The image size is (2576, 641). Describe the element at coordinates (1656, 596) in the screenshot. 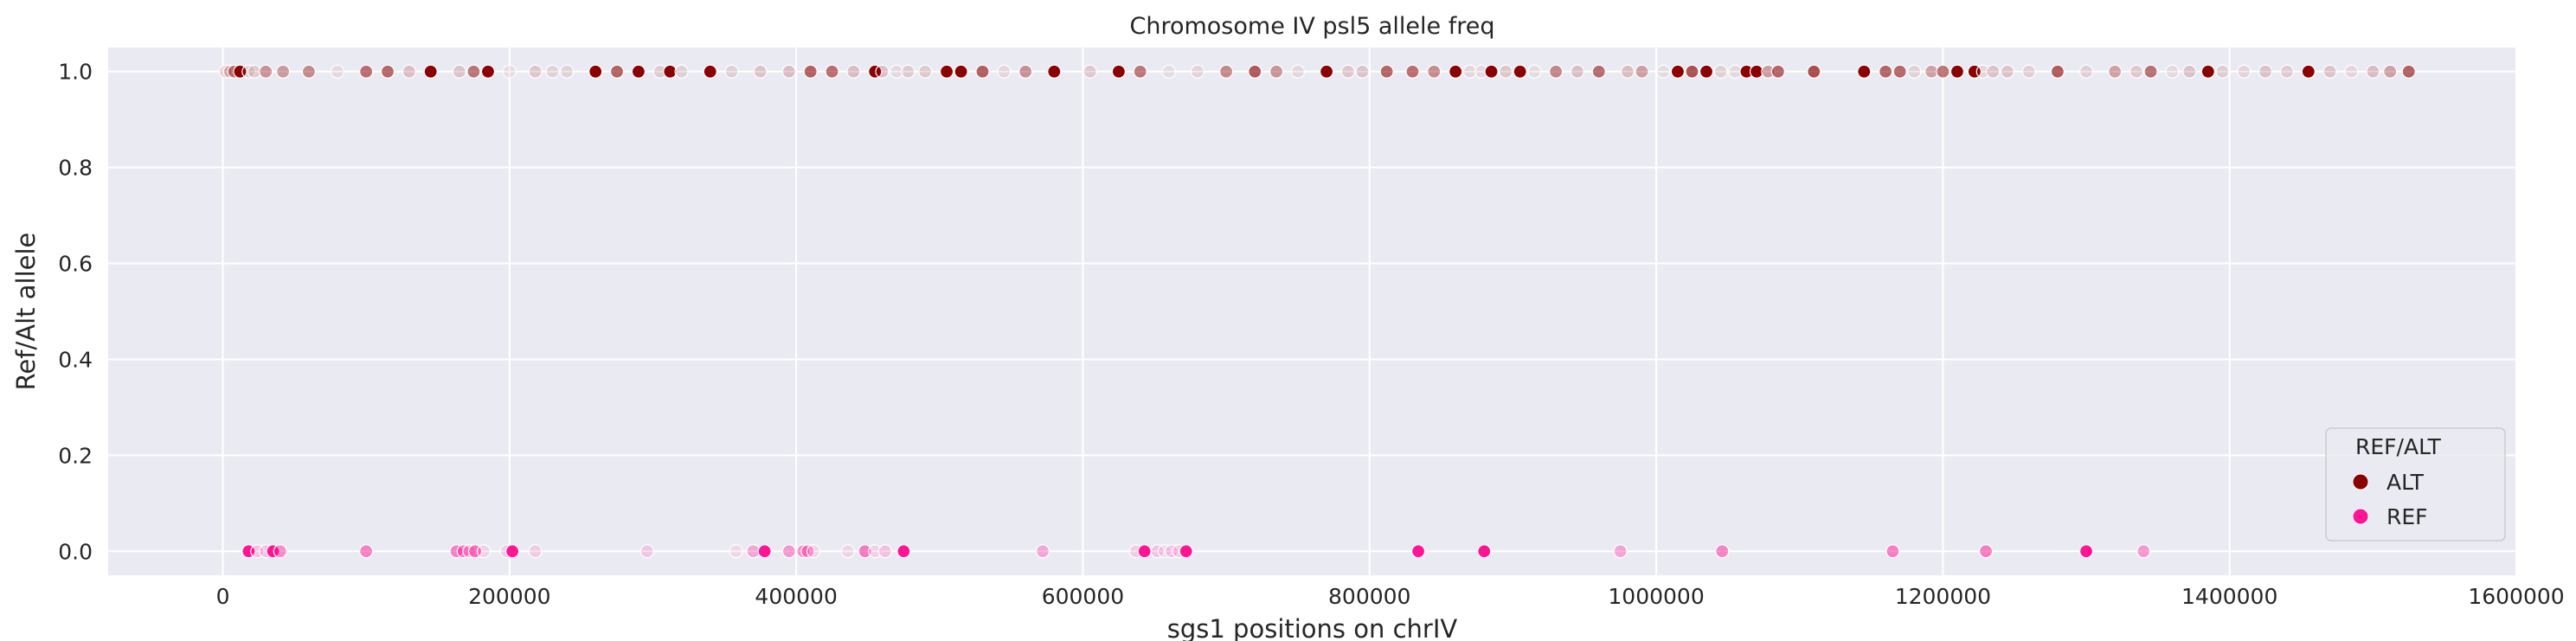

I see `x-tick-label: 1000000` at that location.